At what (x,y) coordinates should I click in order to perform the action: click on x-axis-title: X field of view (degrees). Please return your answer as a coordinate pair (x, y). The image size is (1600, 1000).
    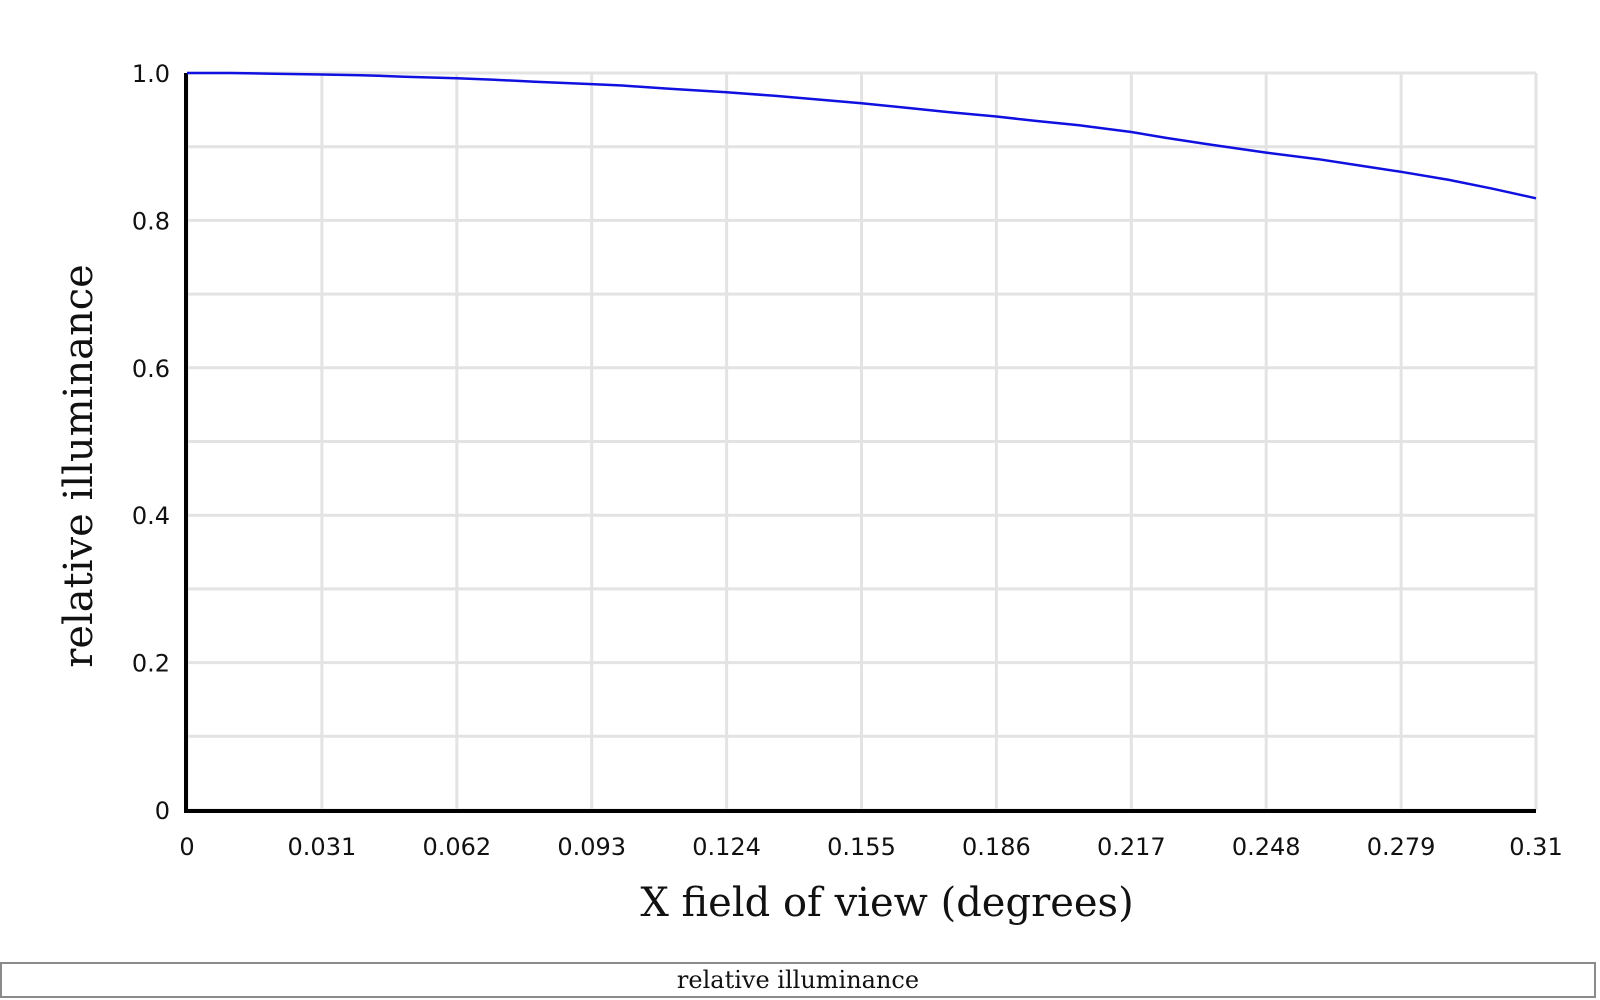
    Looking at the image, I should click on (886, 903).